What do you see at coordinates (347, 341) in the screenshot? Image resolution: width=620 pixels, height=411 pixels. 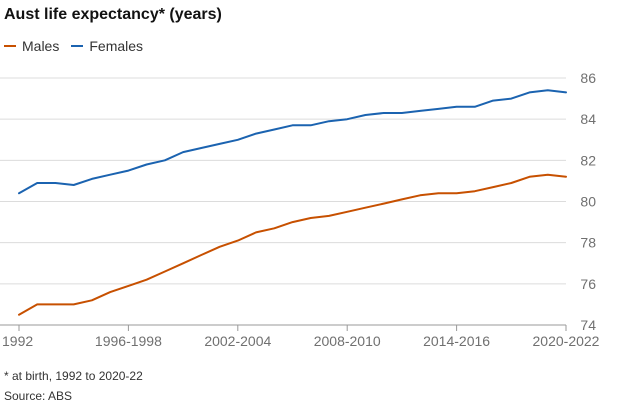 I see `x-tick-label-3: 2008-2010` at bounding box center [347, 341].